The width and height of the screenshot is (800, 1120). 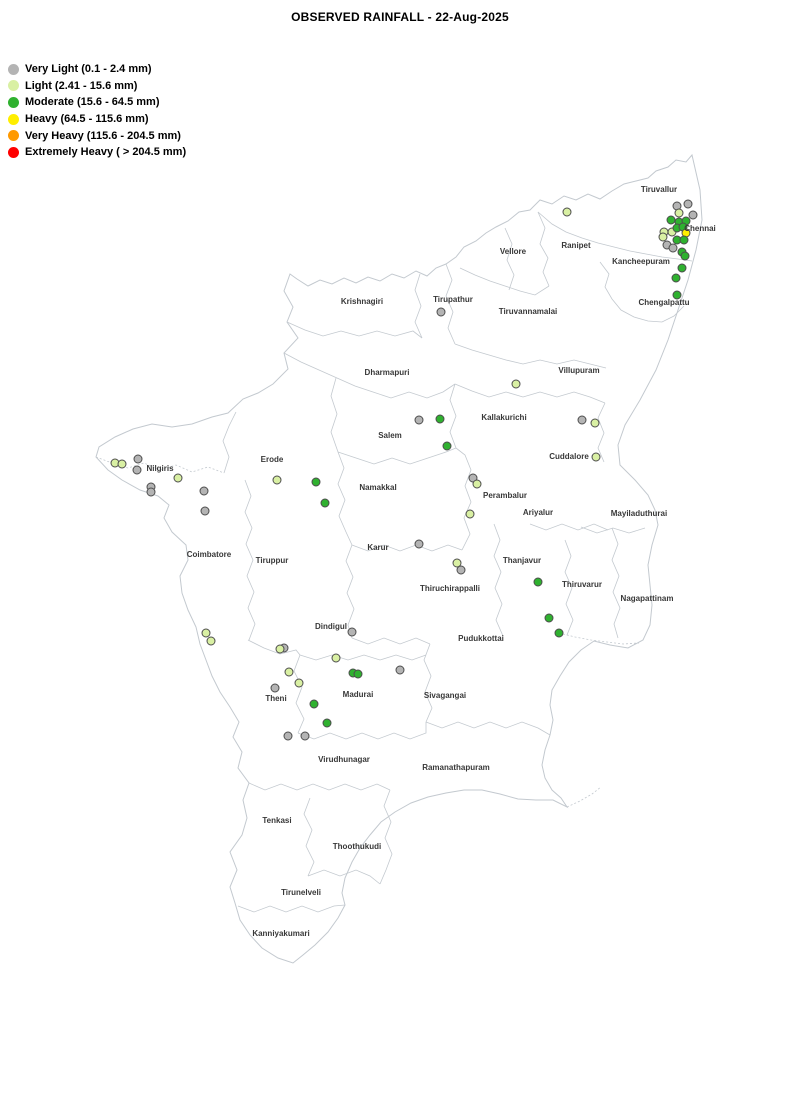 What do you see at coordinates (377, 547) in the screenshot?
I see `district-label: Karur` at bounding box center [377, 547].